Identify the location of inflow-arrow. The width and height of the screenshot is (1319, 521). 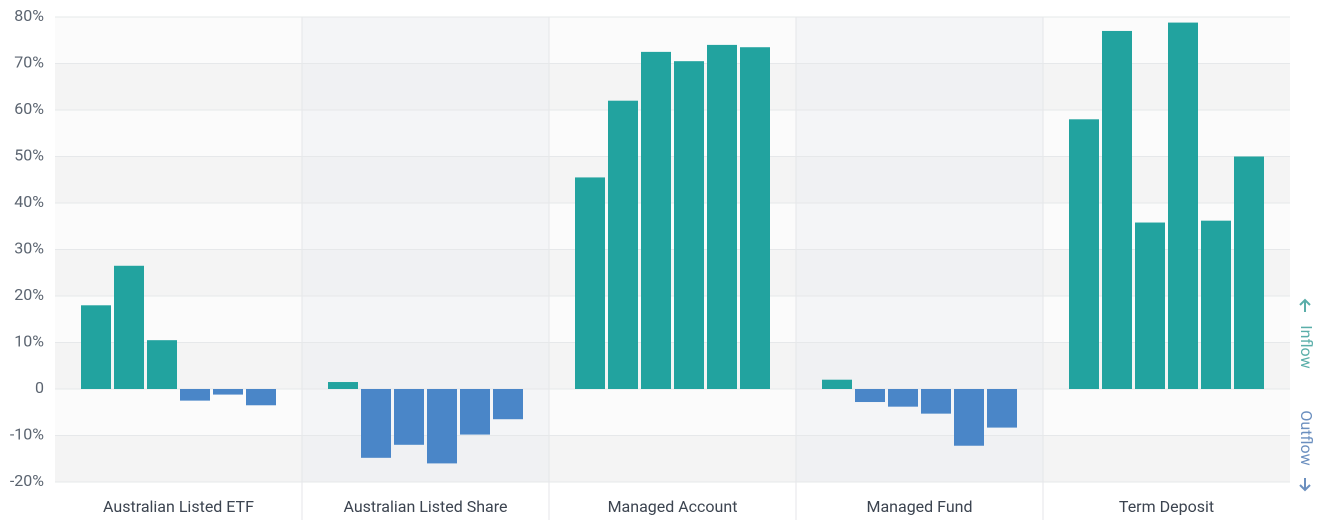
(1305, 305).